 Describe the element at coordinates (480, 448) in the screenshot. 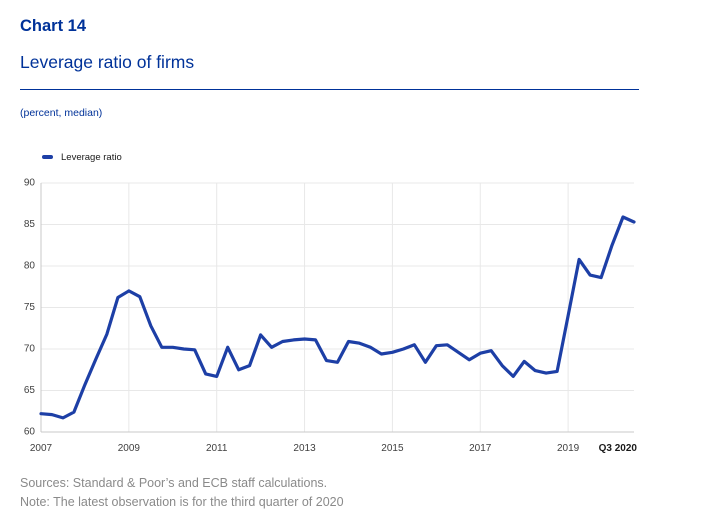

I see `x-tick-label: 2017` at that location.